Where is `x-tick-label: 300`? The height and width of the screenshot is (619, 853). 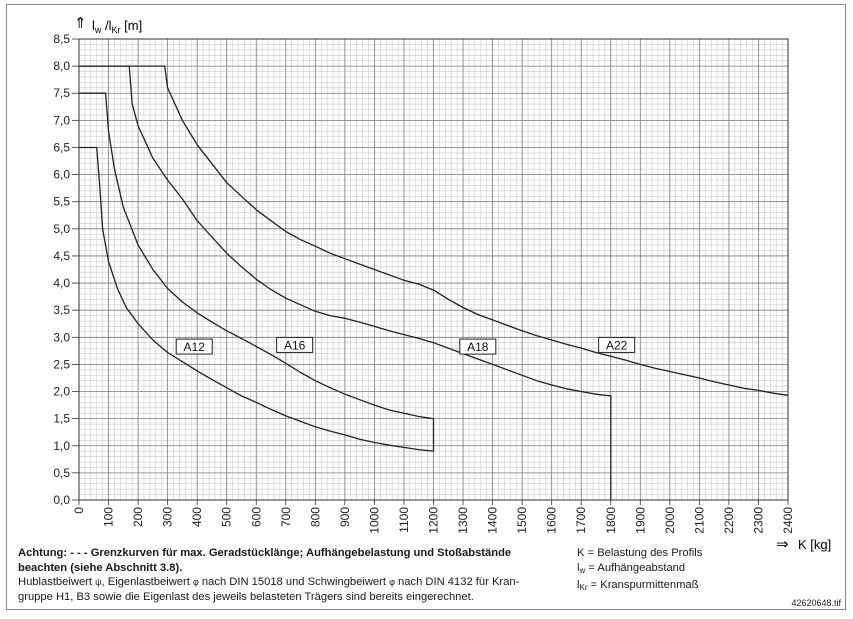
x-tick-label: 300 is located at coordinates (168, 517).